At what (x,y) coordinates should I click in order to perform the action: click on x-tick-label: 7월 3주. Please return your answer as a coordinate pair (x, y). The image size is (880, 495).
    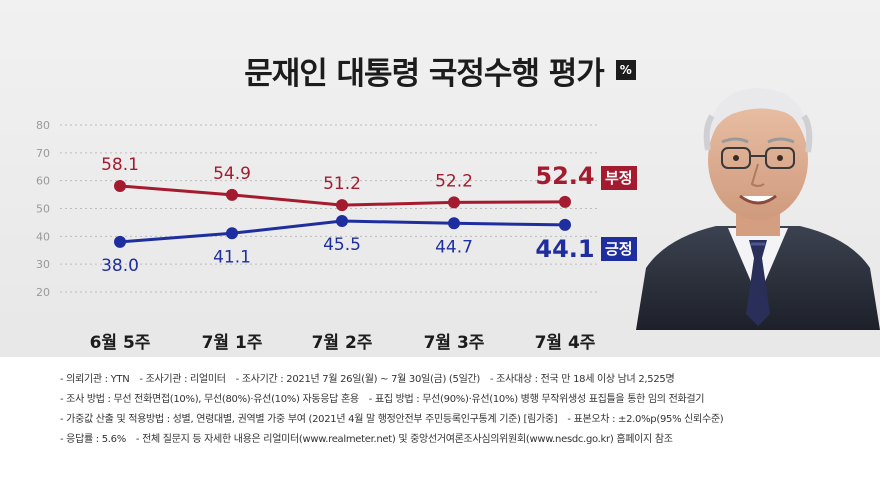
    Looking at the image, I should click on (454, 343).